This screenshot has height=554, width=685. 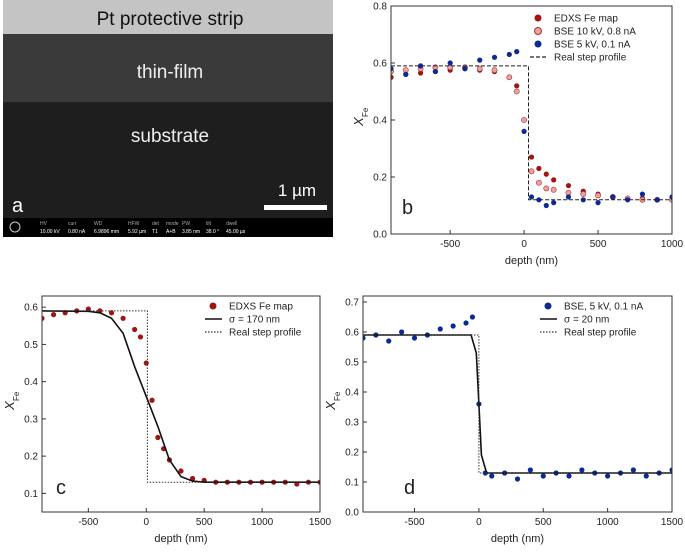 I want to click on x-tick-label: 1000, so click(x=672, y=244).